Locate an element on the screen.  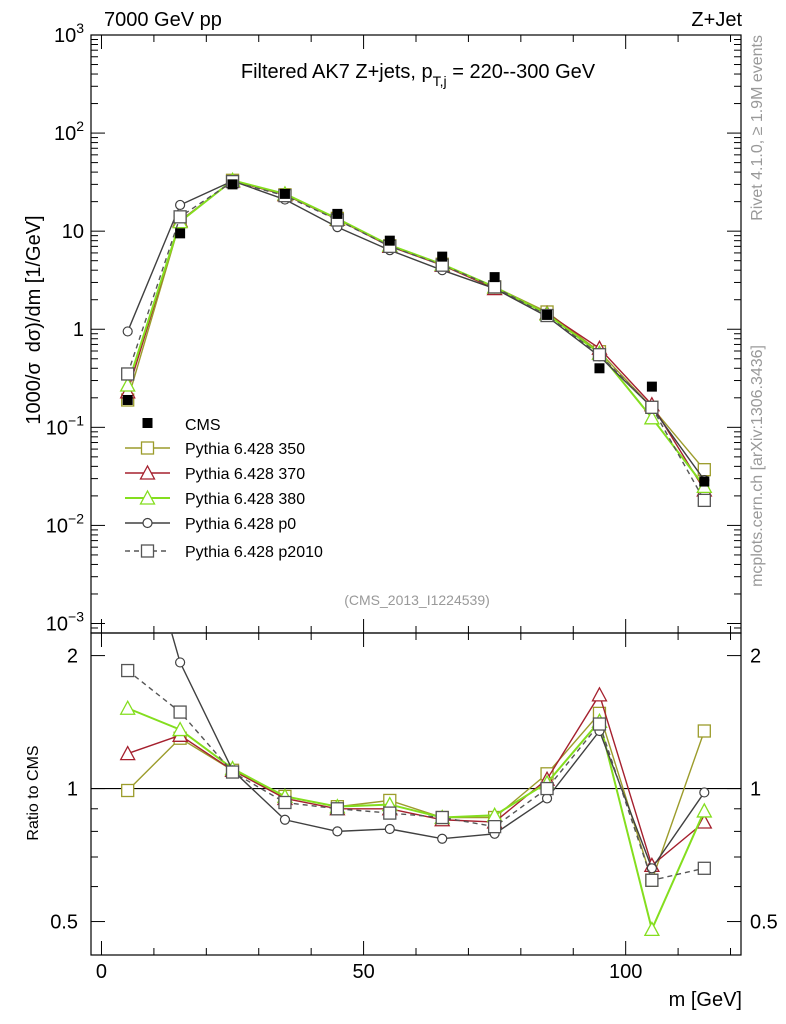
x-tick-label: 0 is located at coordinates (101, 972).